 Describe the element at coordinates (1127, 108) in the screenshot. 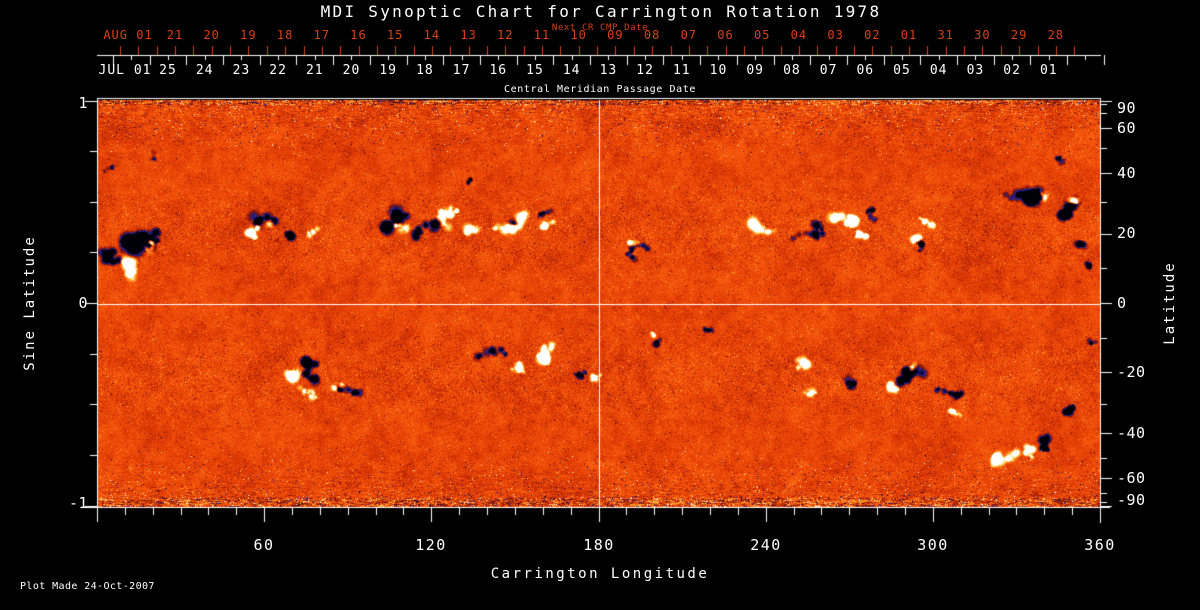

I see `latitude-tick-label: 90` at that location.